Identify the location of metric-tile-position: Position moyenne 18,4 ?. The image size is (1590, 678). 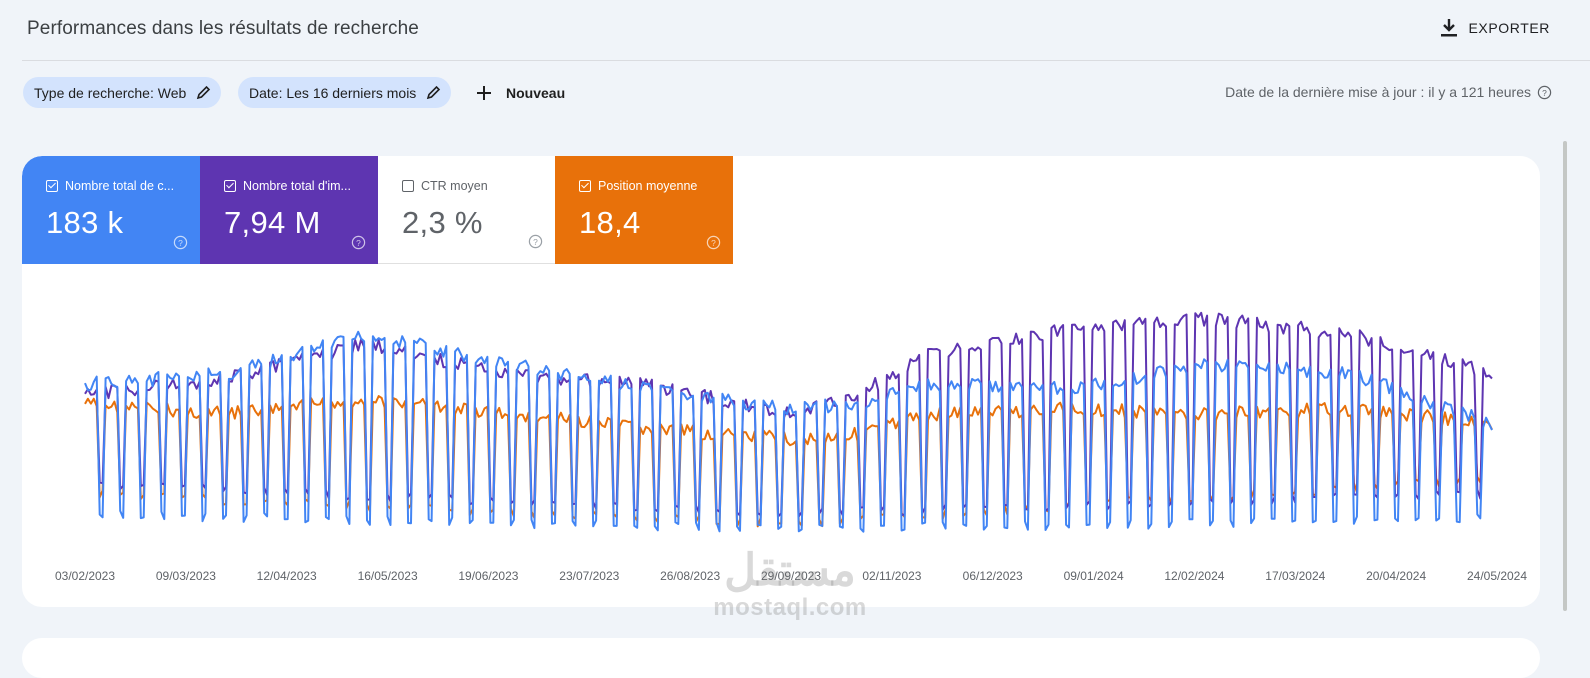
(644, 210).